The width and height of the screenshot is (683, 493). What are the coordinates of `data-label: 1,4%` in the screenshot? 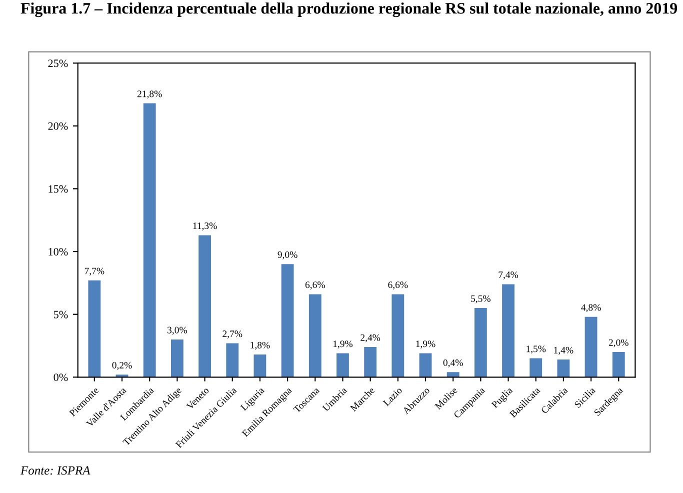 It's located at (564, 350).